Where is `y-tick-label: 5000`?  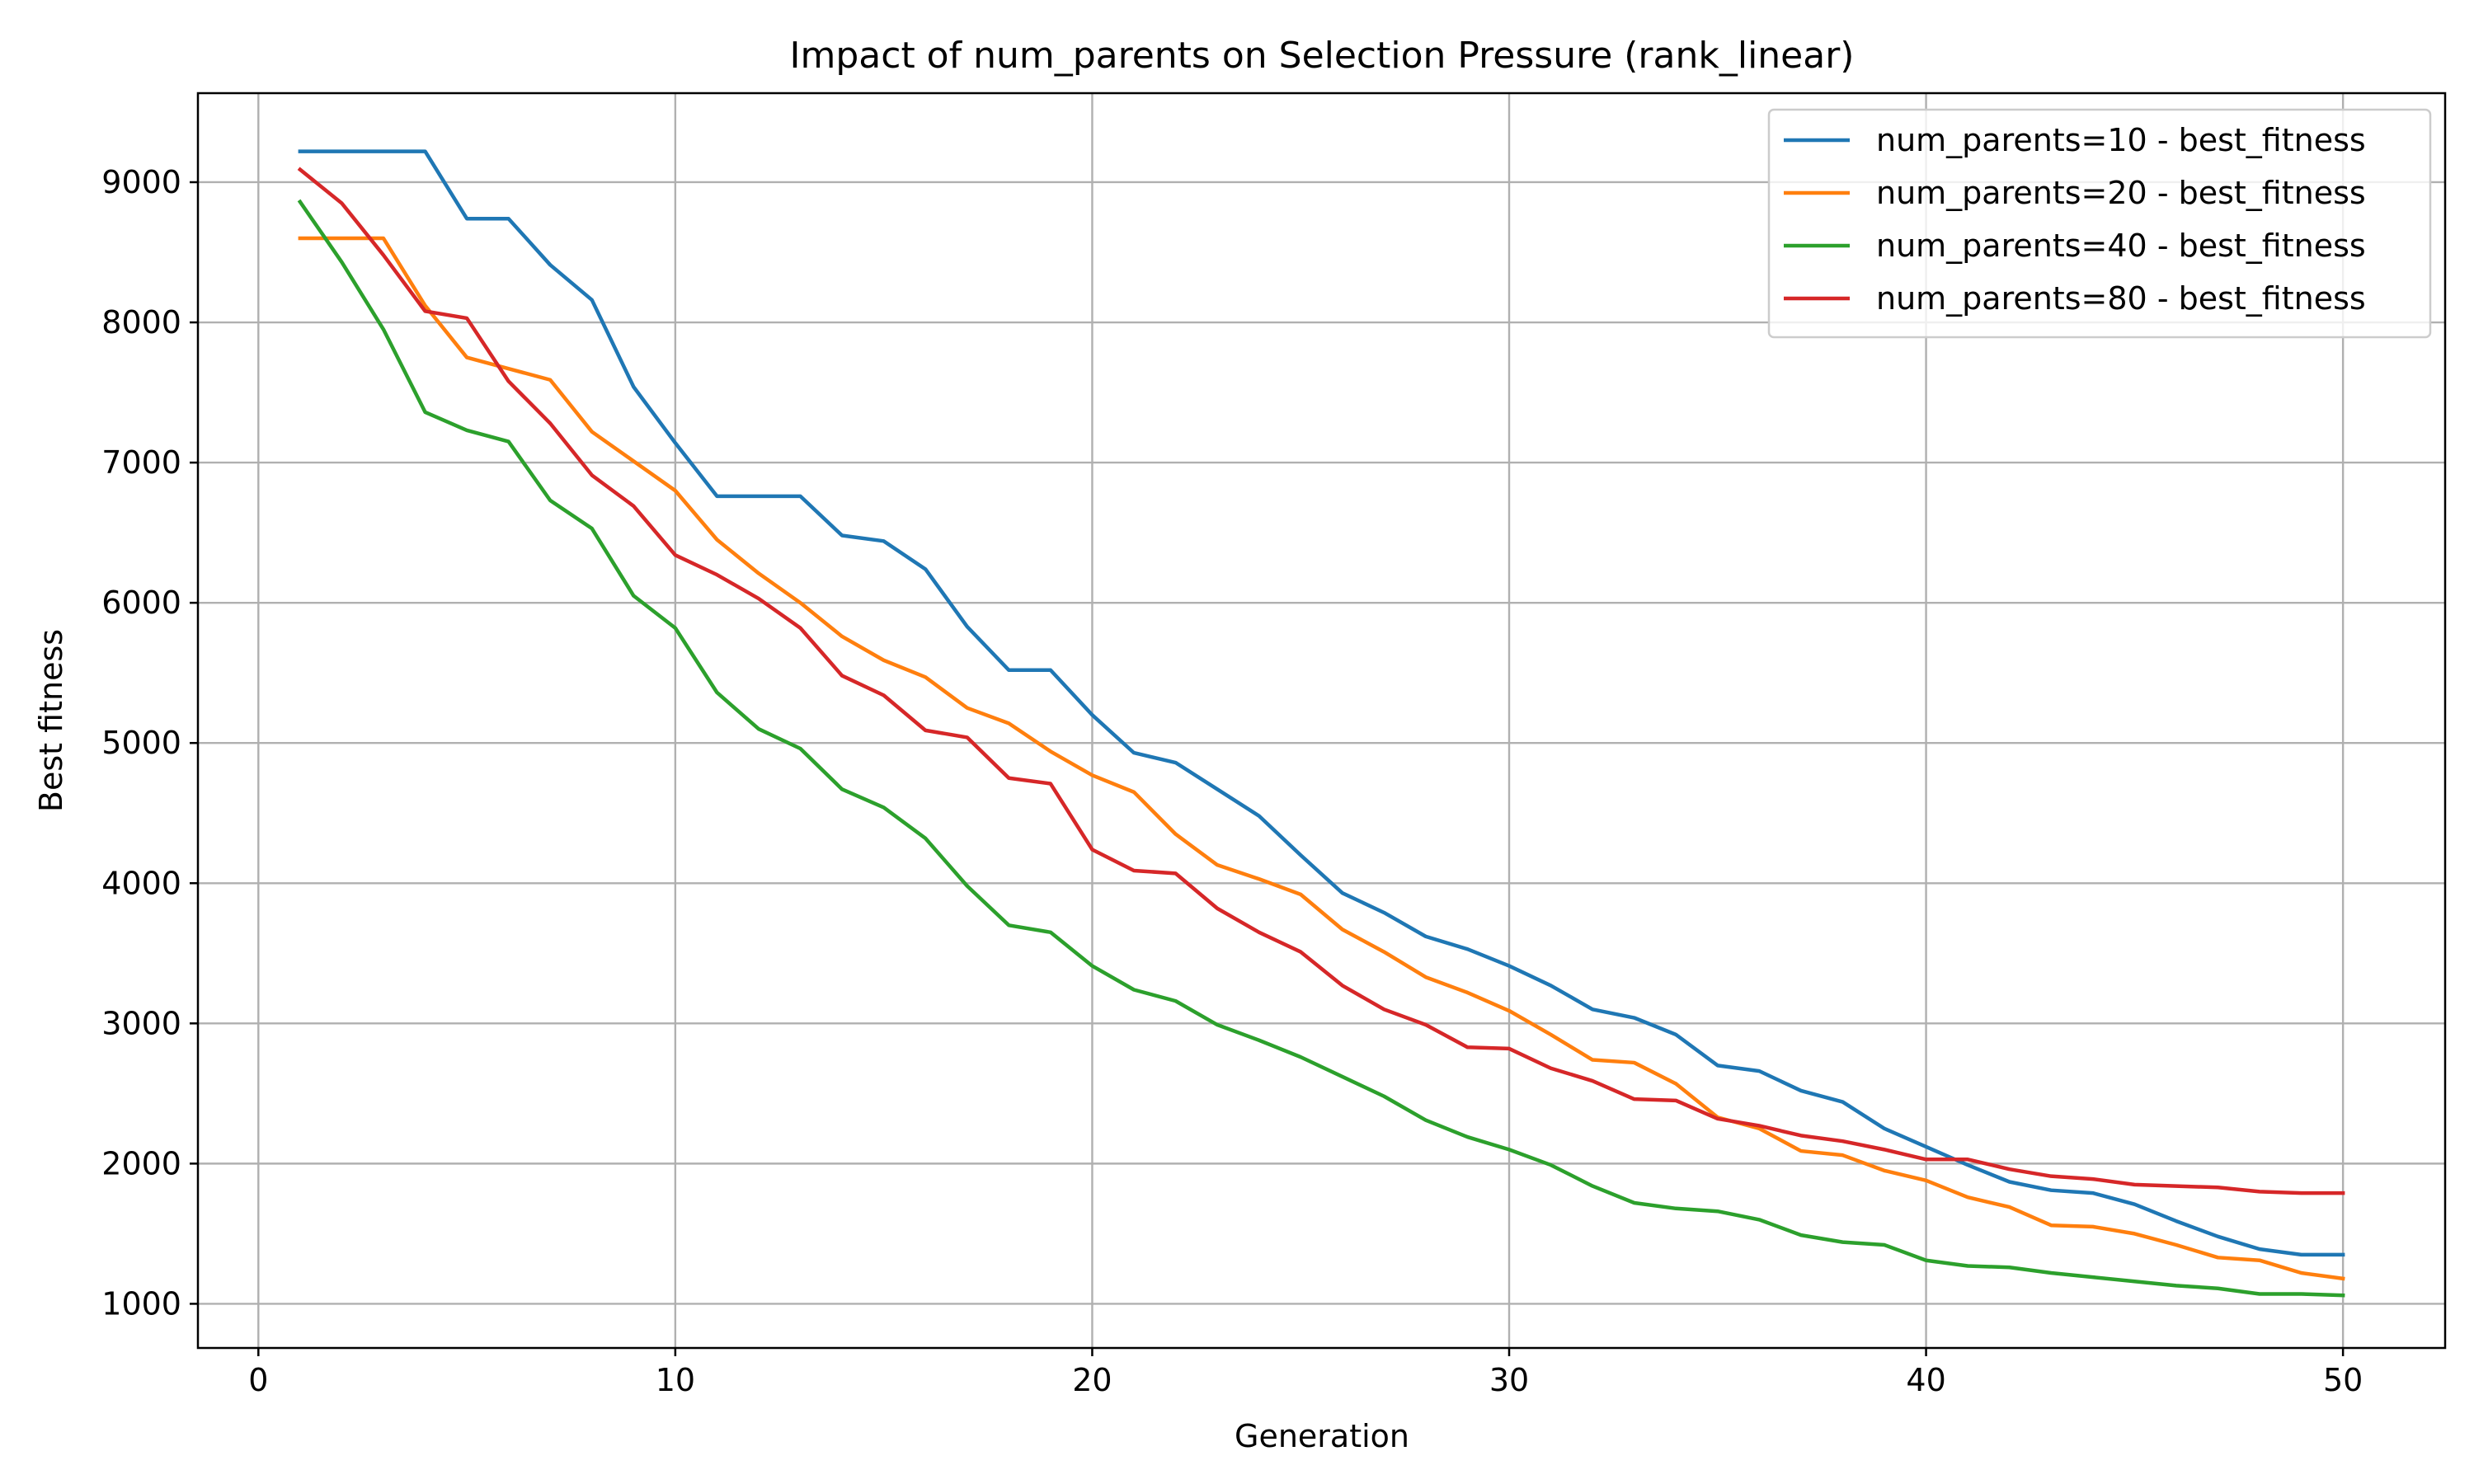 y-tick-label: 5000 is located at coordinates (141, 743).